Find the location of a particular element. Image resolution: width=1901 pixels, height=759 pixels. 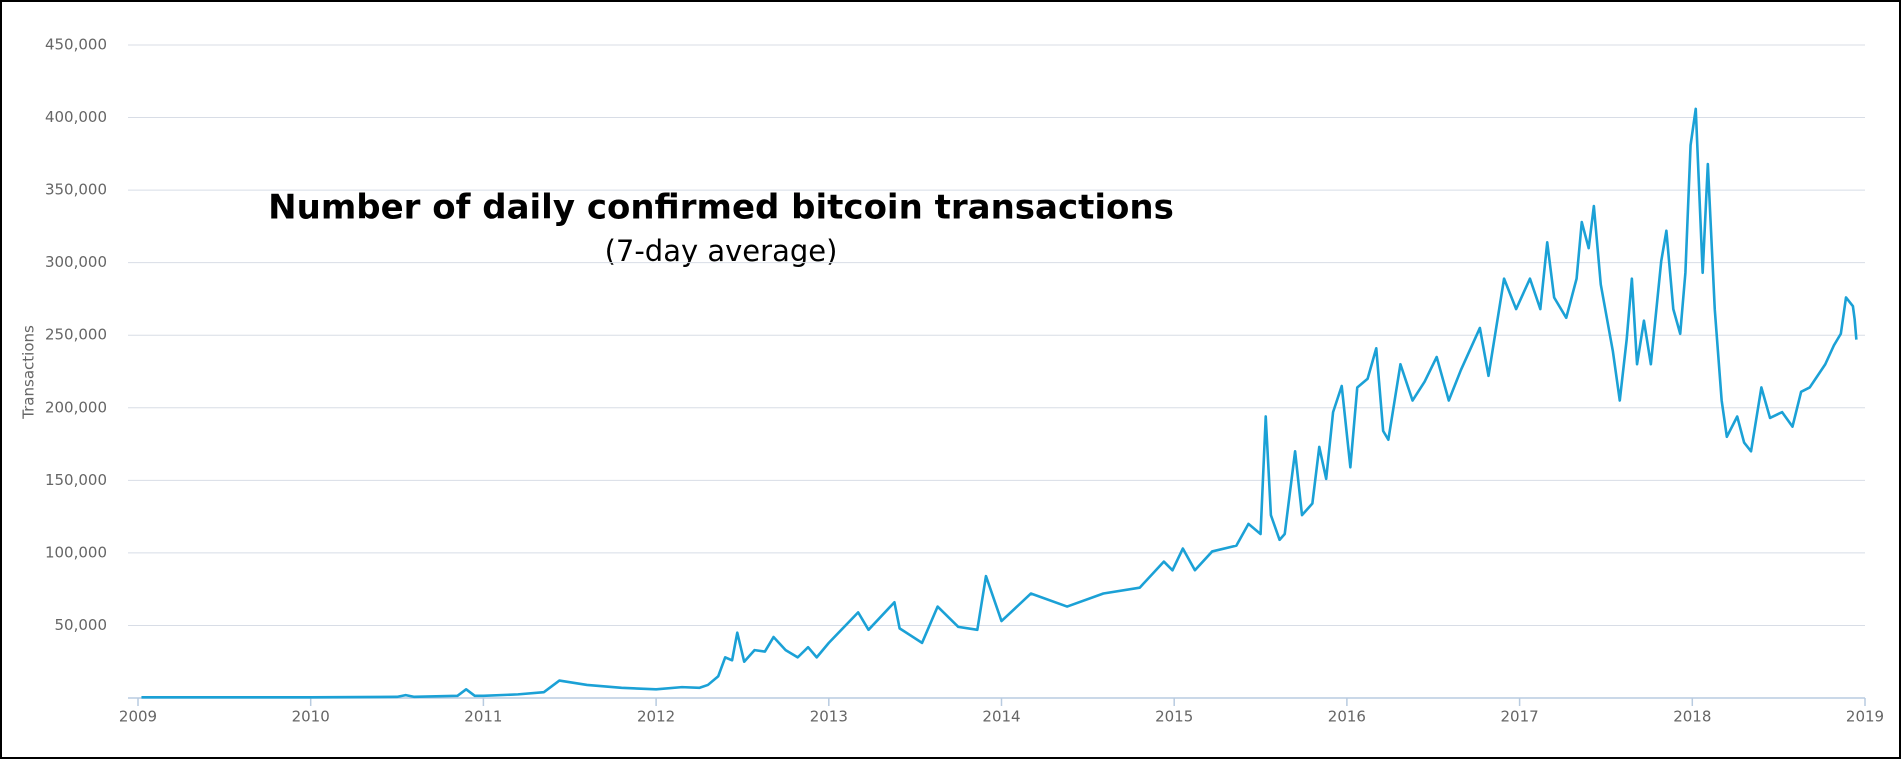

y-axis-label: Transactions is located at coordinates (29, 372).